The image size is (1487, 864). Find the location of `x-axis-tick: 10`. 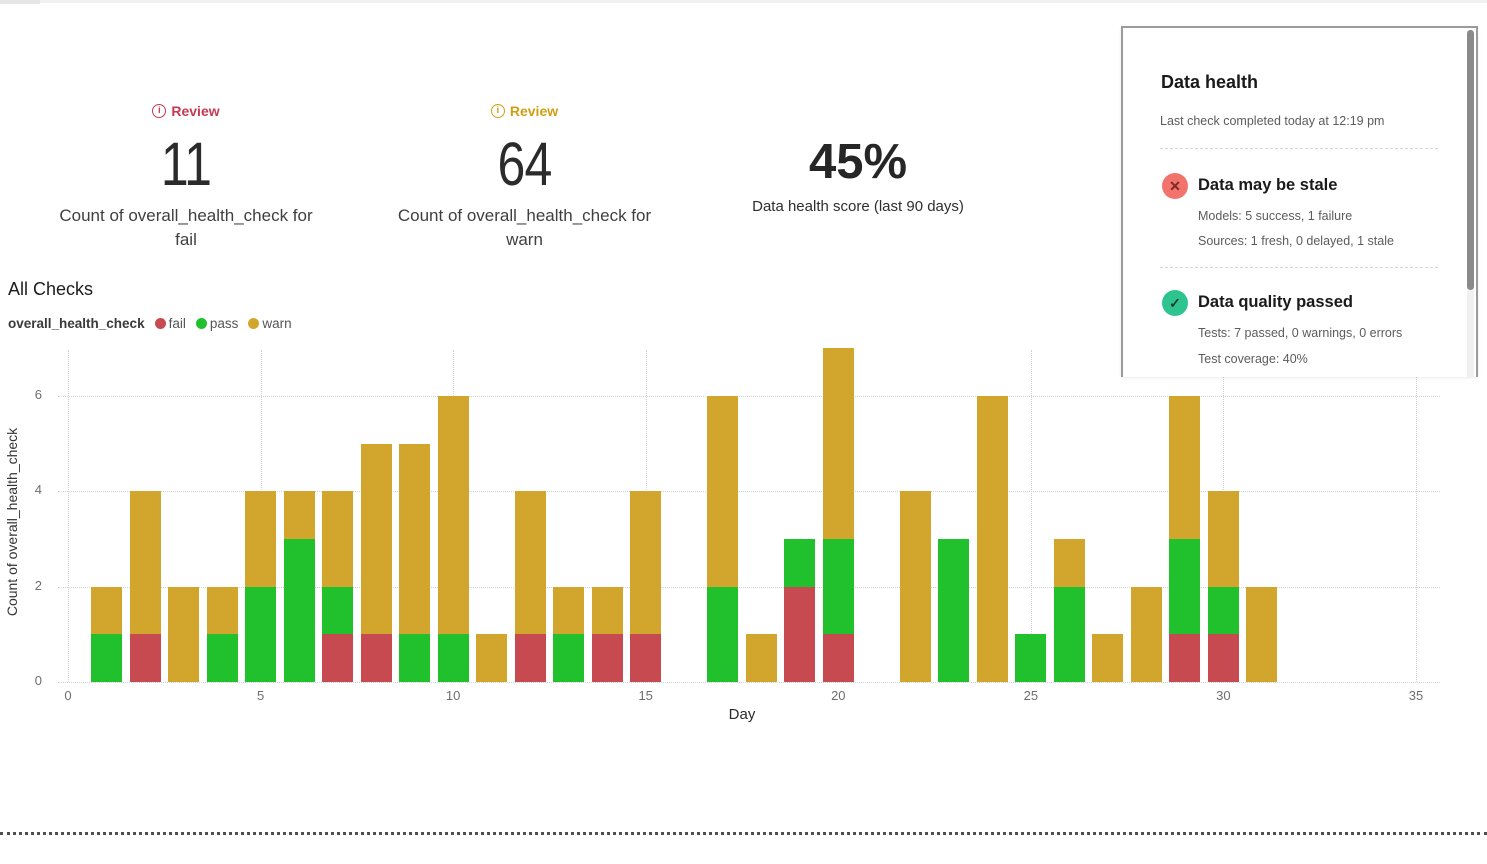

x-axis-tick: 10 is located at coordinates (453, 695).